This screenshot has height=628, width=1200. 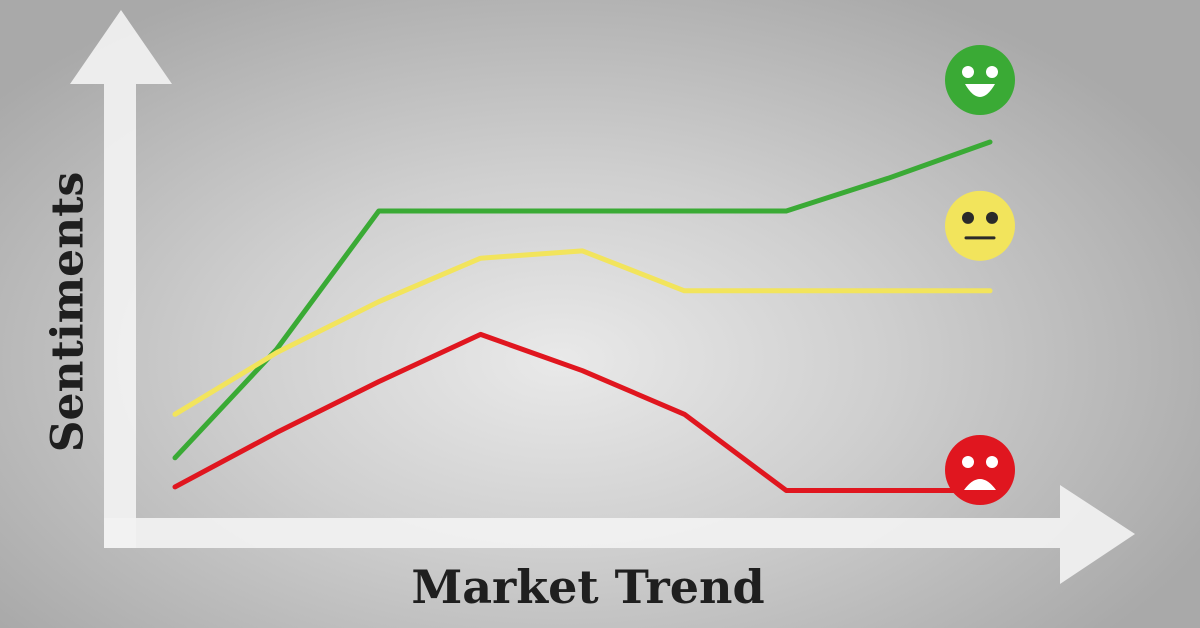 I want to click on neutral-face-icon, so click(x=980, y=225).